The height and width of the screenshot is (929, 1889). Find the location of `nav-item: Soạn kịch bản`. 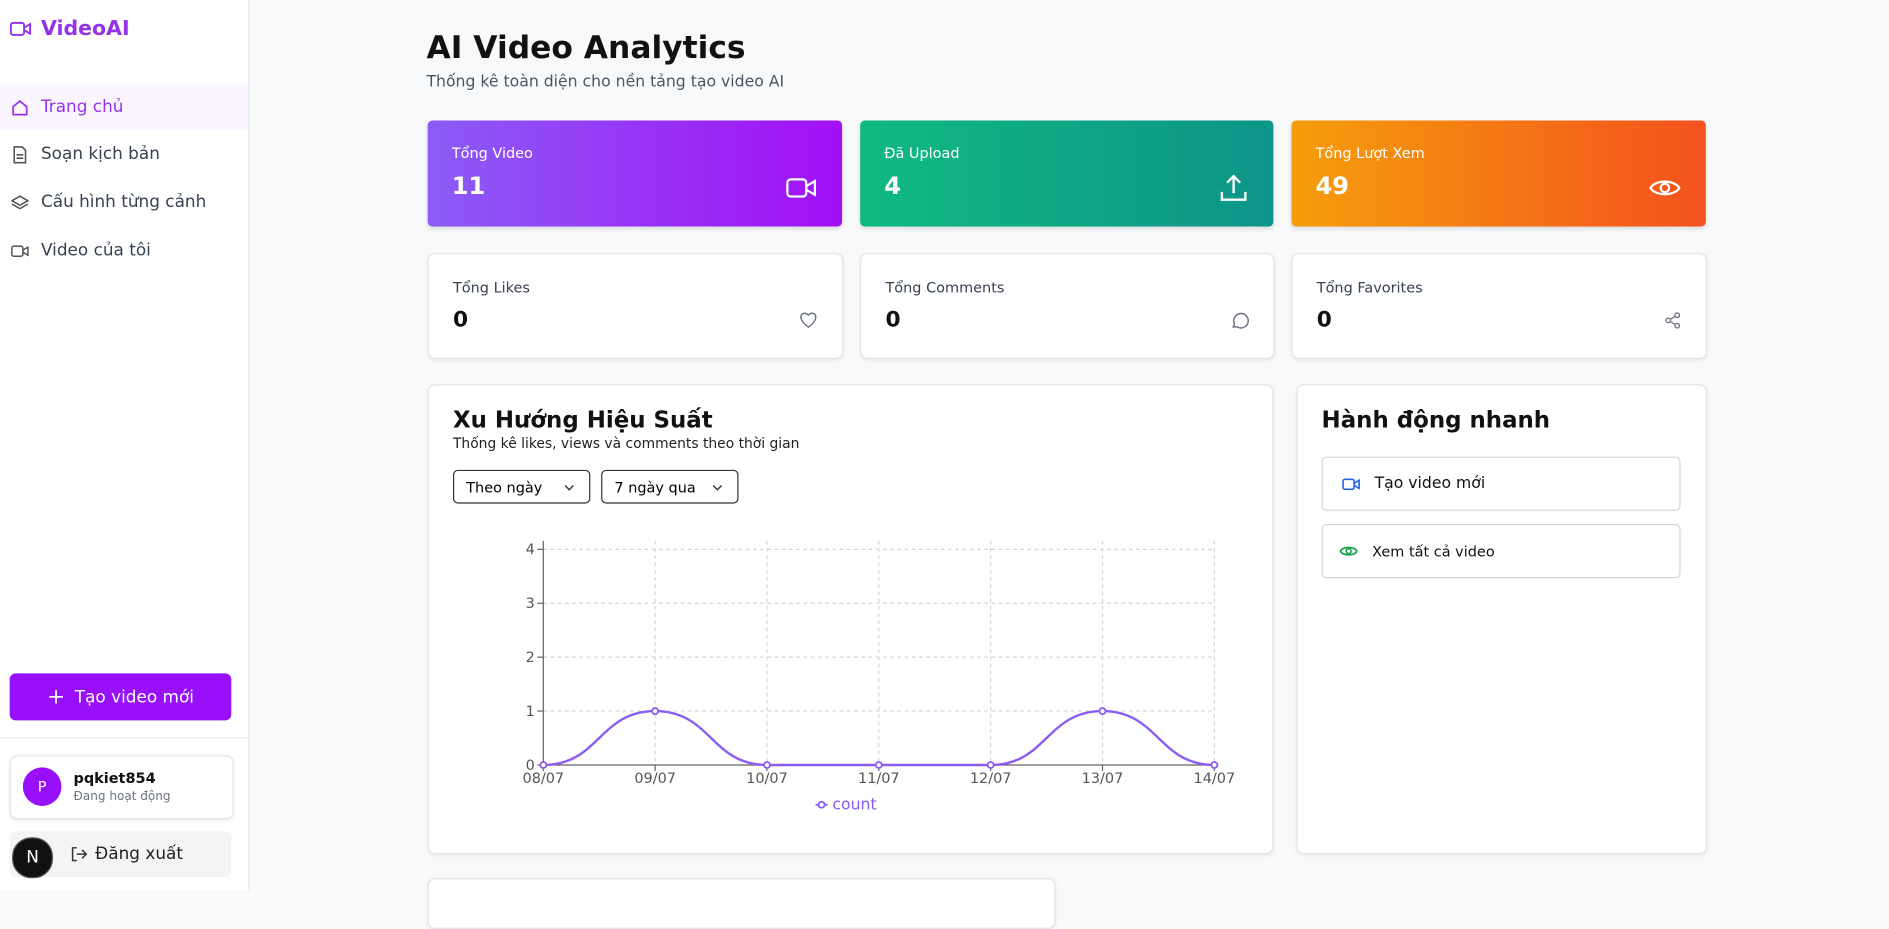

nav-item: Soạn kịch bản is located at coordinates (124, 154).